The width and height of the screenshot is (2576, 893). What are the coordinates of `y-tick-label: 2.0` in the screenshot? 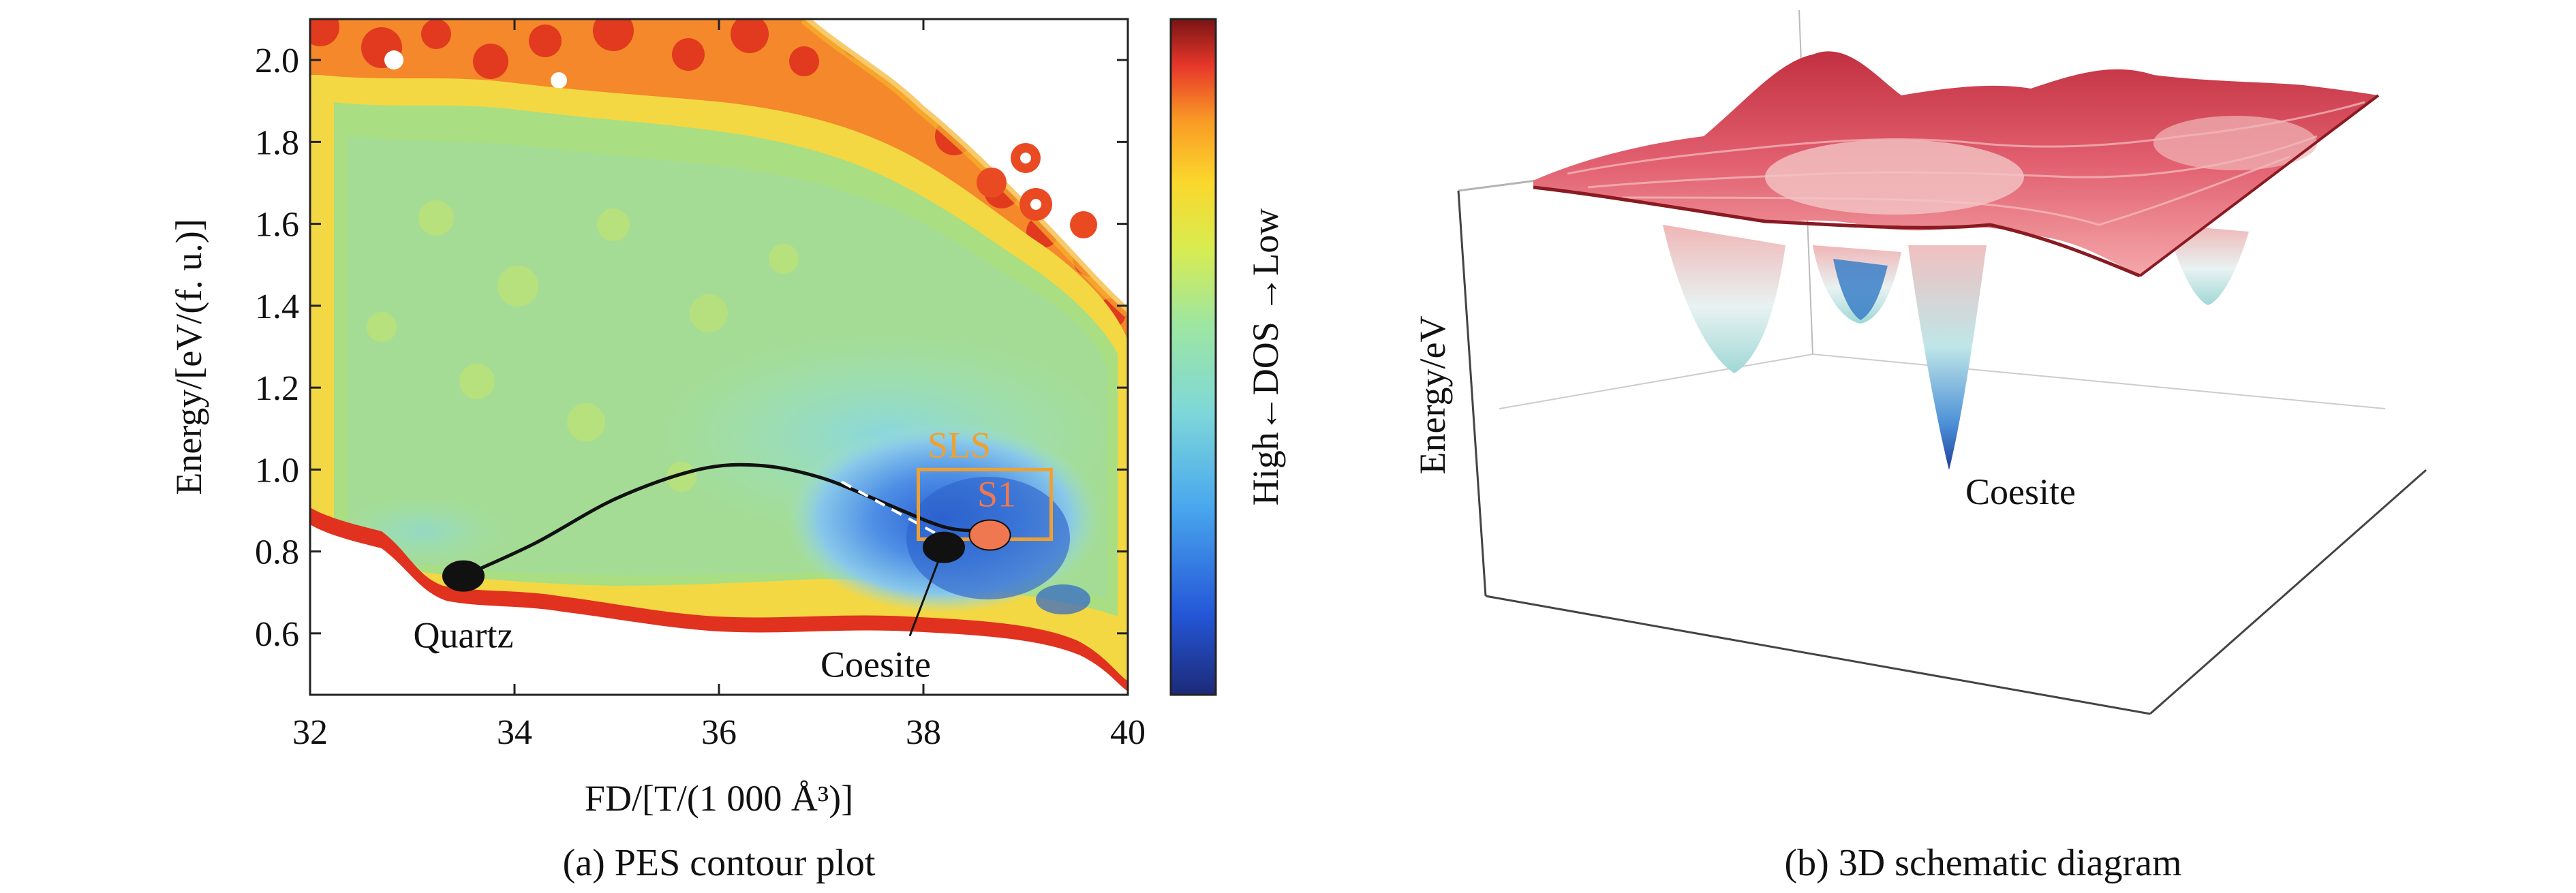 It's located at (277, 61).